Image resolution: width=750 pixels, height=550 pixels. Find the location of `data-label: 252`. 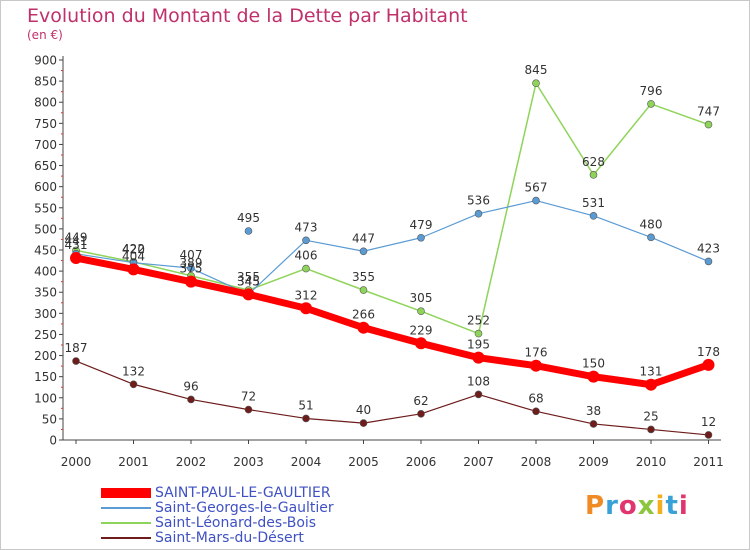

data-label: 252 is located at coordinates (478, 321).